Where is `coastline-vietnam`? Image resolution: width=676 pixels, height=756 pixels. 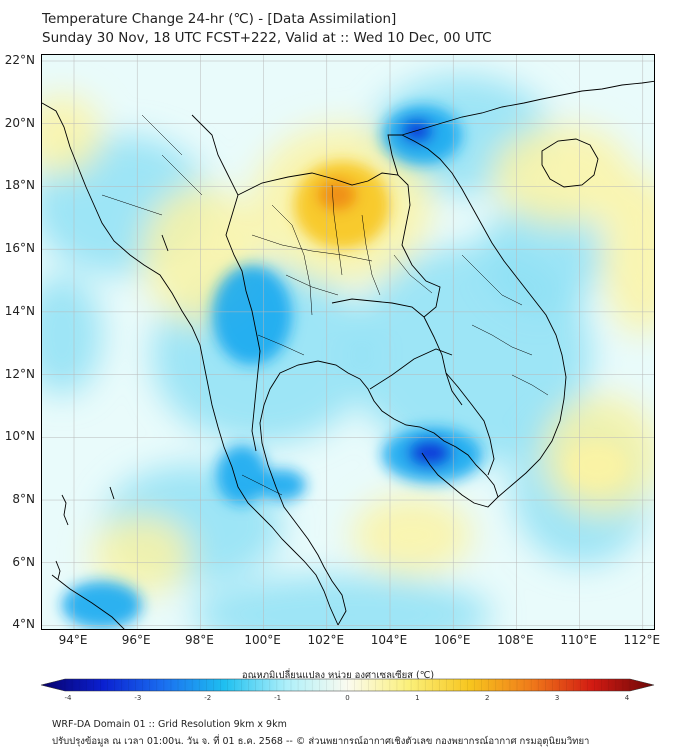 coastline-vietnam is located at coordinates (484, 316).